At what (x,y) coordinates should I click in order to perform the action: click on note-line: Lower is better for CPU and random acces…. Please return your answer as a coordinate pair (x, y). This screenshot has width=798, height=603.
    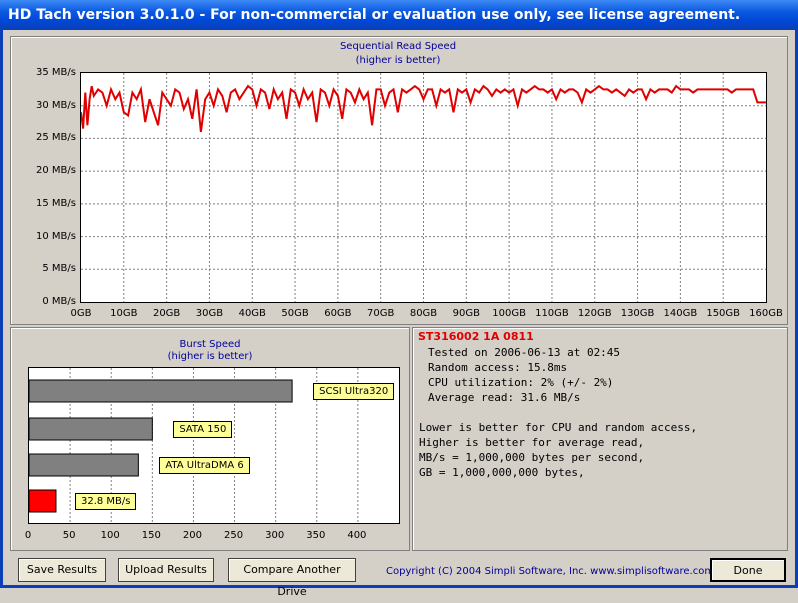
    Looking at the image, I should click on (558, 427).